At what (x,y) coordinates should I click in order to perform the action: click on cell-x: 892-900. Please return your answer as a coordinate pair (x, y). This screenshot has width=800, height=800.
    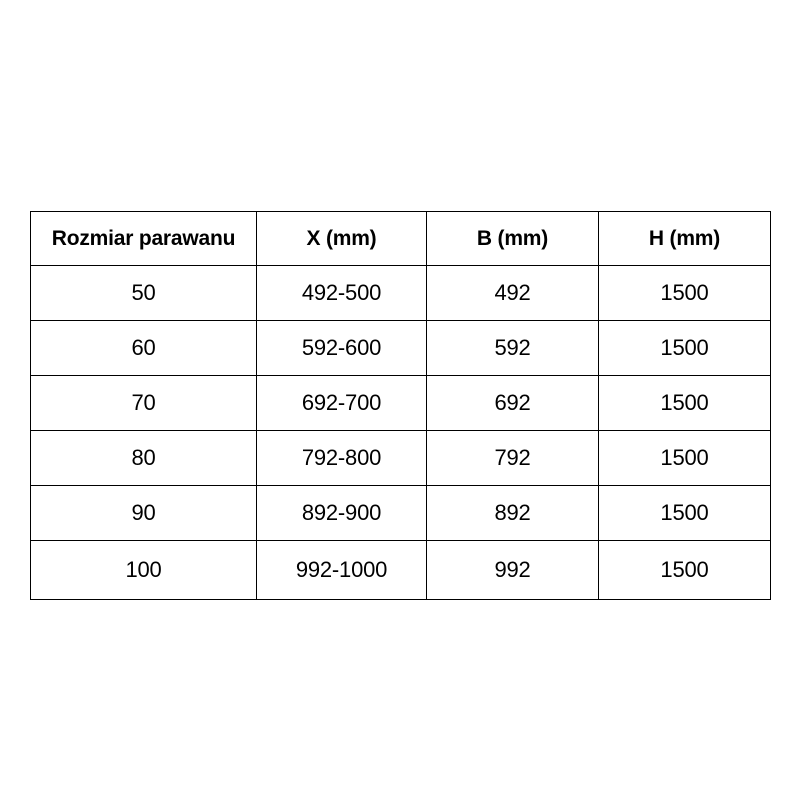
    Looking at the image, I should click on (341, 513).